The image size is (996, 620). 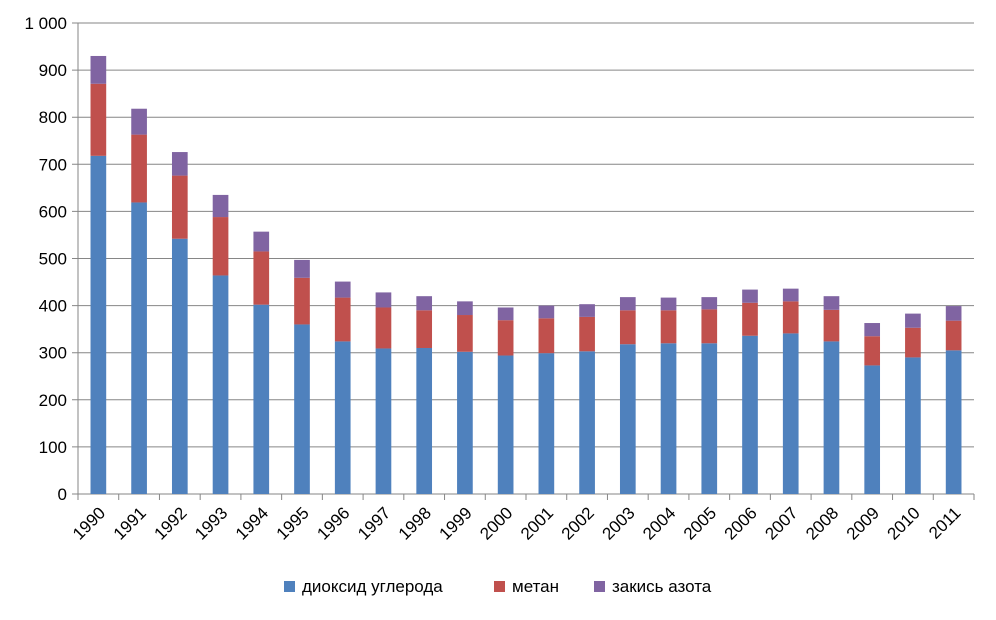 I want to click on y-tick-label: 300, so click(x=53, y=353).